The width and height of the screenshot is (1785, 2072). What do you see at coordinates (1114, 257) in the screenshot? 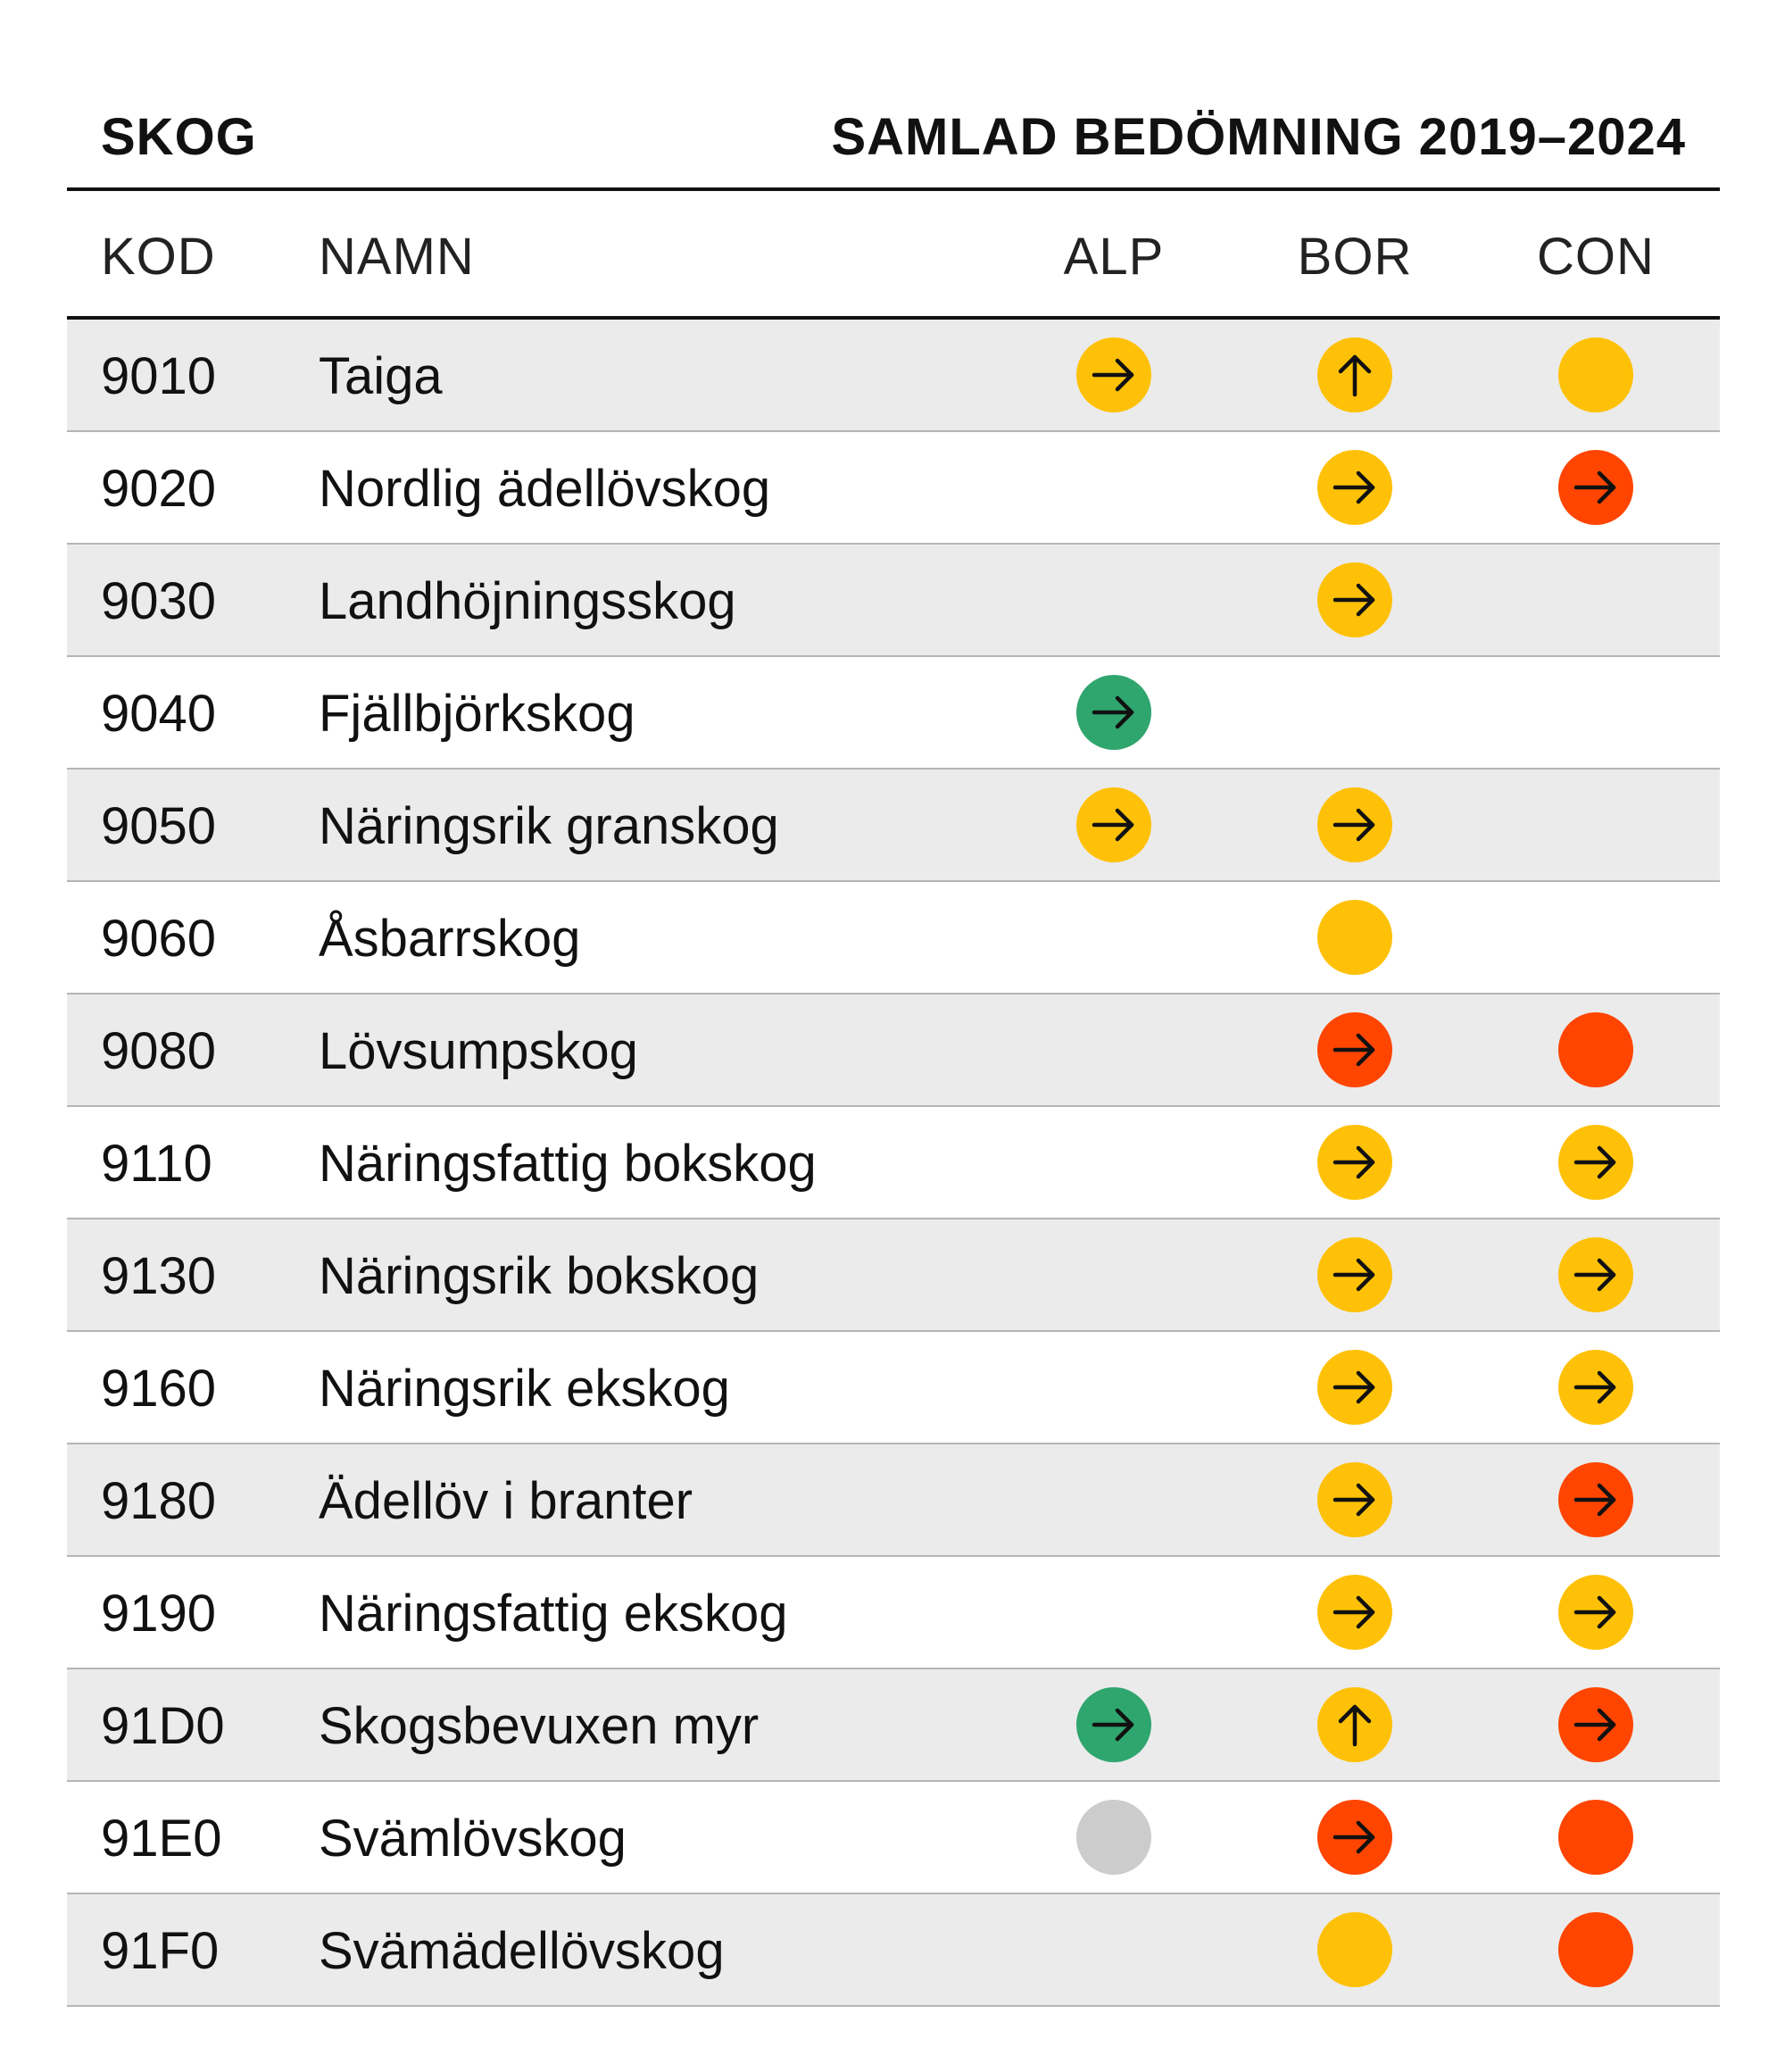
I see `header-alp: ALP` at bounding box center [1114, 257].